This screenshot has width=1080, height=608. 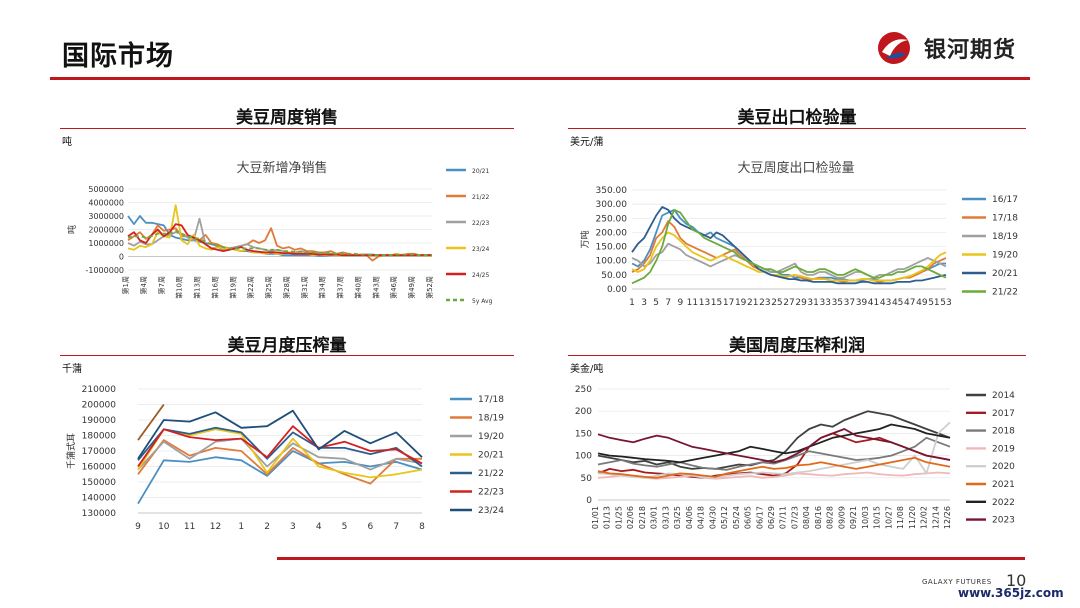 What do you see at coordinates (1003, 467) in the screenshot?
I see `c4-legend-label: 2020` at bounding box center [1003, 467].